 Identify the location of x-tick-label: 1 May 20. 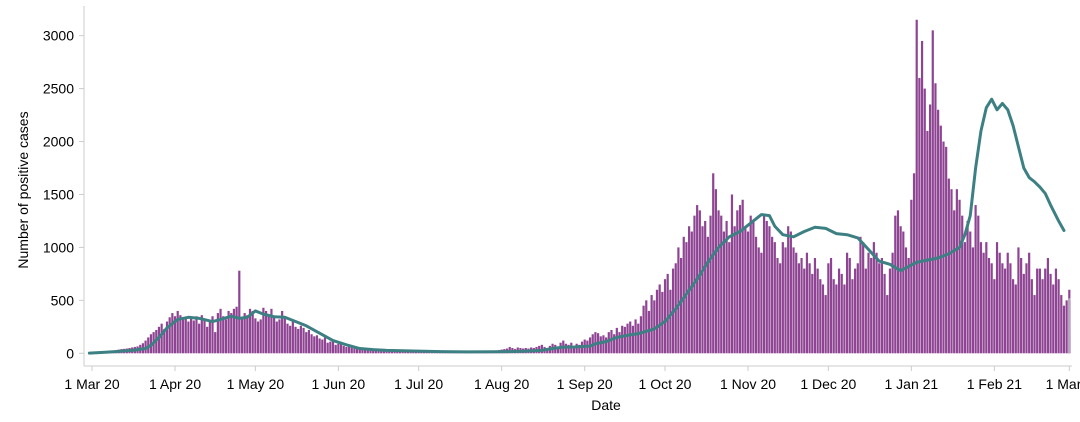
(256, 384).